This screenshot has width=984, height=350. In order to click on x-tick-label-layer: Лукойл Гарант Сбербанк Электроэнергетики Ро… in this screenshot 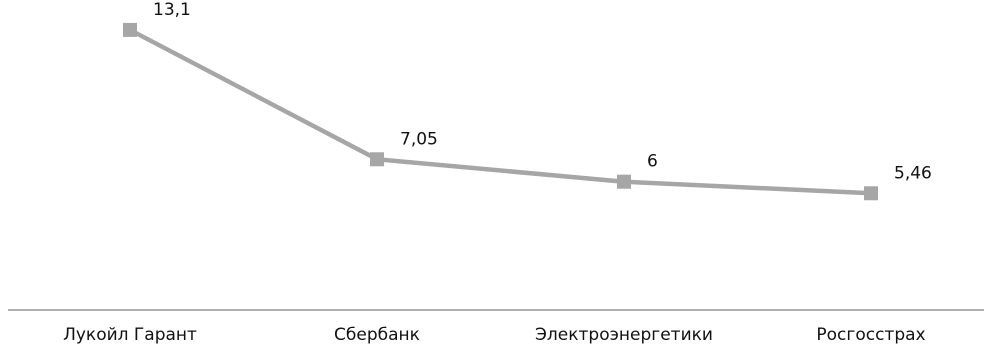, I will do `click(494, 335)`.